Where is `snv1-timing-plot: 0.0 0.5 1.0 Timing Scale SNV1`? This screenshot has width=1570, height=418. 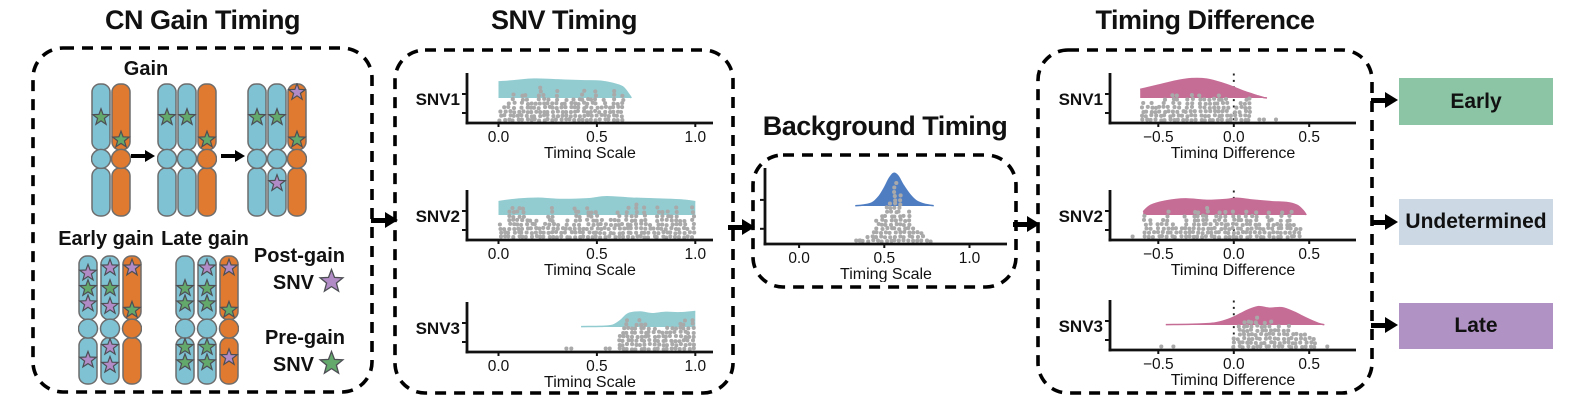
snv1-timing-plot: 0.0 0.5 1.0 Timing Scale SNV1 is located at coordinates (564, 111).